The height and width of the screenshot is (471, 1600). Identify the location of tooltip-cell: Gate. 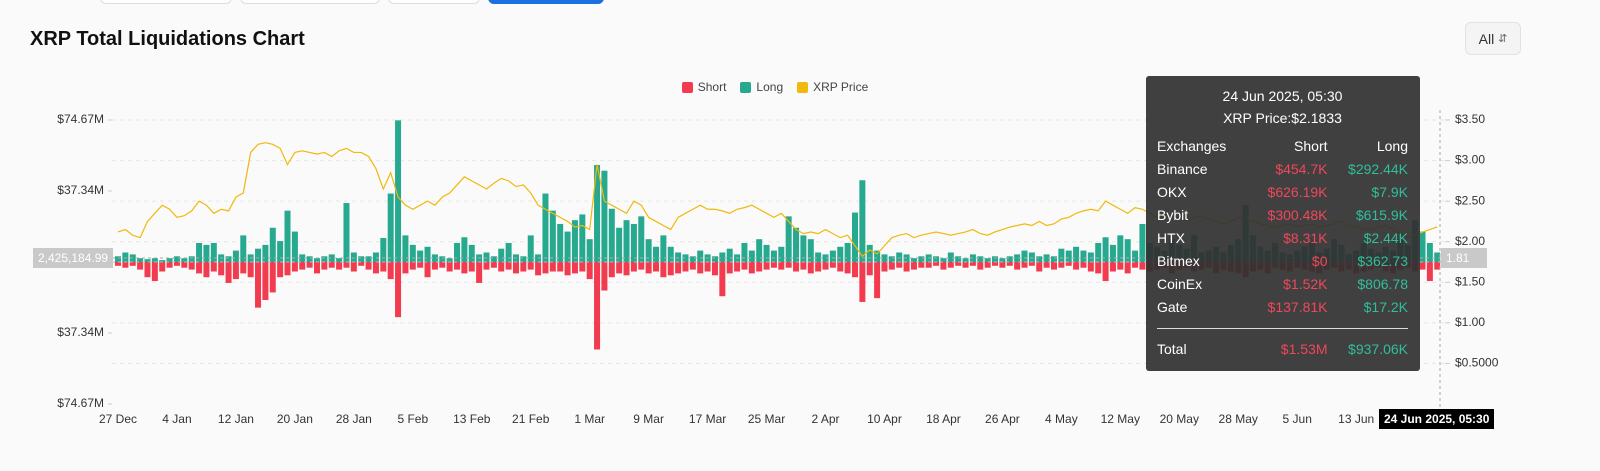
(1172, 306).